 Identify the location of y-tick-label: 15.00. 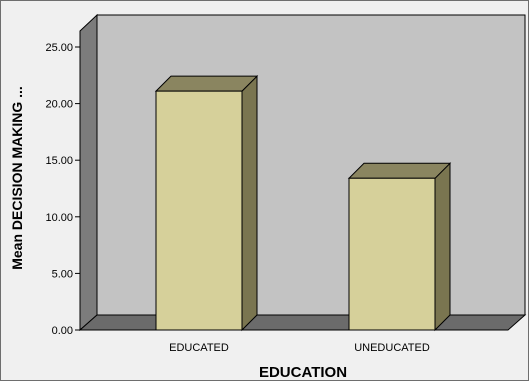
(59, 161).